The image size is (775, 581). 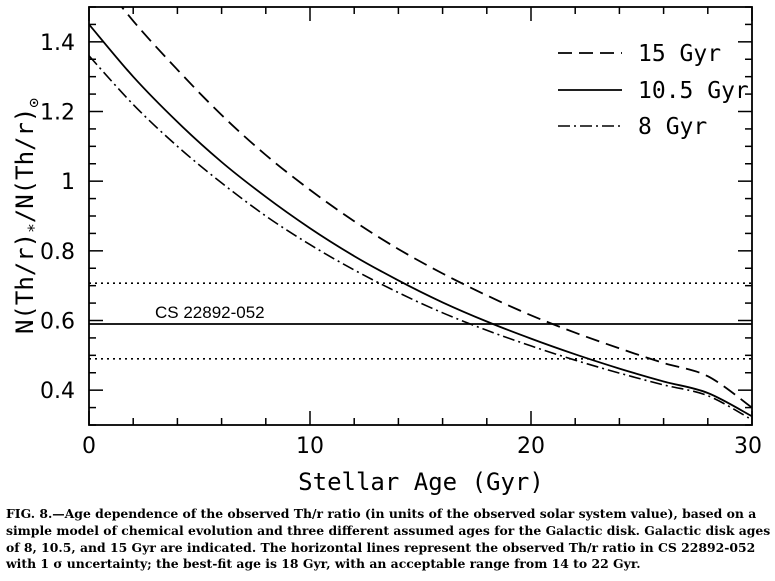 I want to click on legend-label-10-5-gyr: 10.5 Gyr, so click(x=693, y=91).